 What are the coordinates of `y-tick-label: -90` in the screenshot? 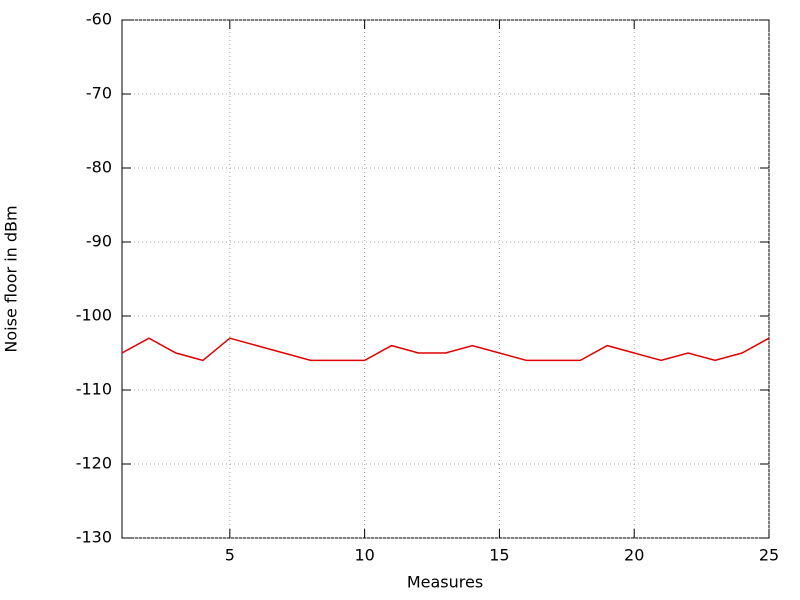 It's located at (99, 241).